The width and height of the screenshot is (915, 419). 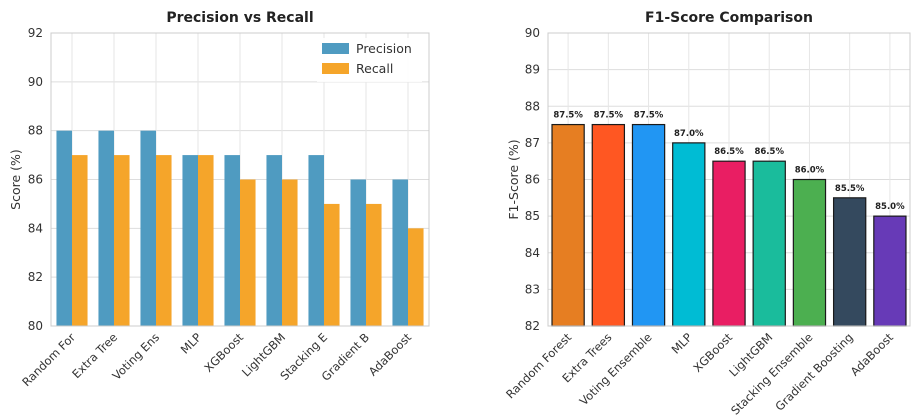 I want to click on y-axis-label: Score (%), so click(x=15, y=179).